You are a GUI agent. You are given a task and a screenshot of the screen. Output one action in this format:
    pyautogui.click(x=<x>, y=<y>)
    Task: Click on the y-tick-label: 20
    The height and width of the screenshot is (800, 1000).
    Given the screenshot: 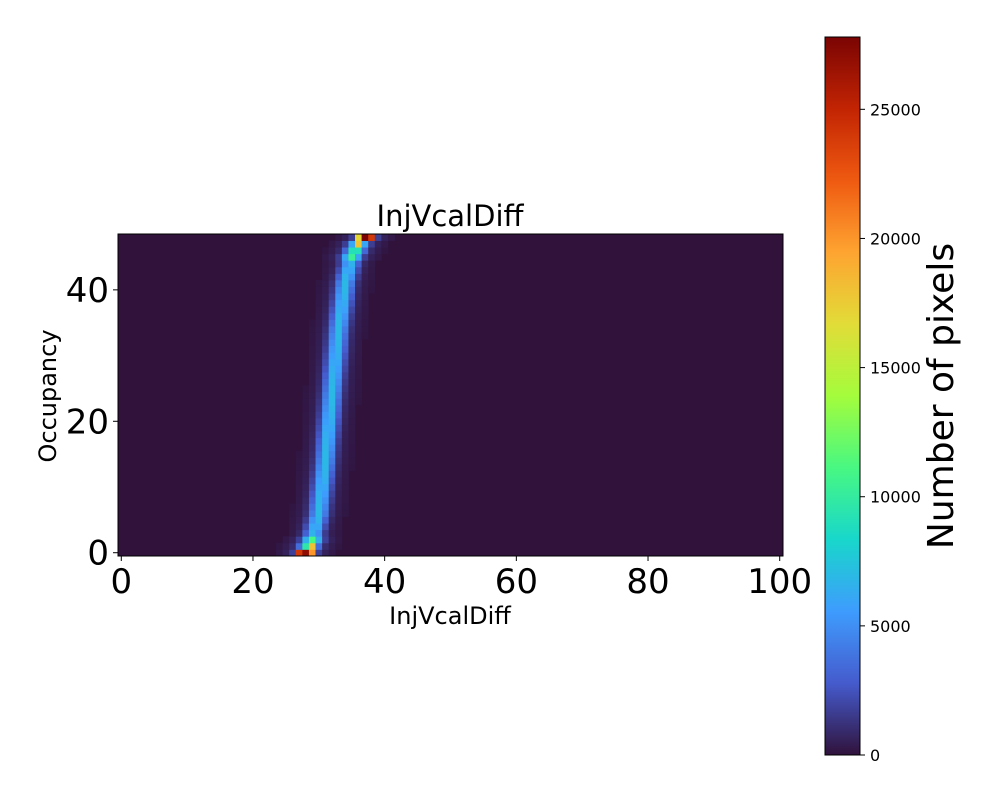 What is the action you would take?
    pyautogui.click(x=87, y=422)
    